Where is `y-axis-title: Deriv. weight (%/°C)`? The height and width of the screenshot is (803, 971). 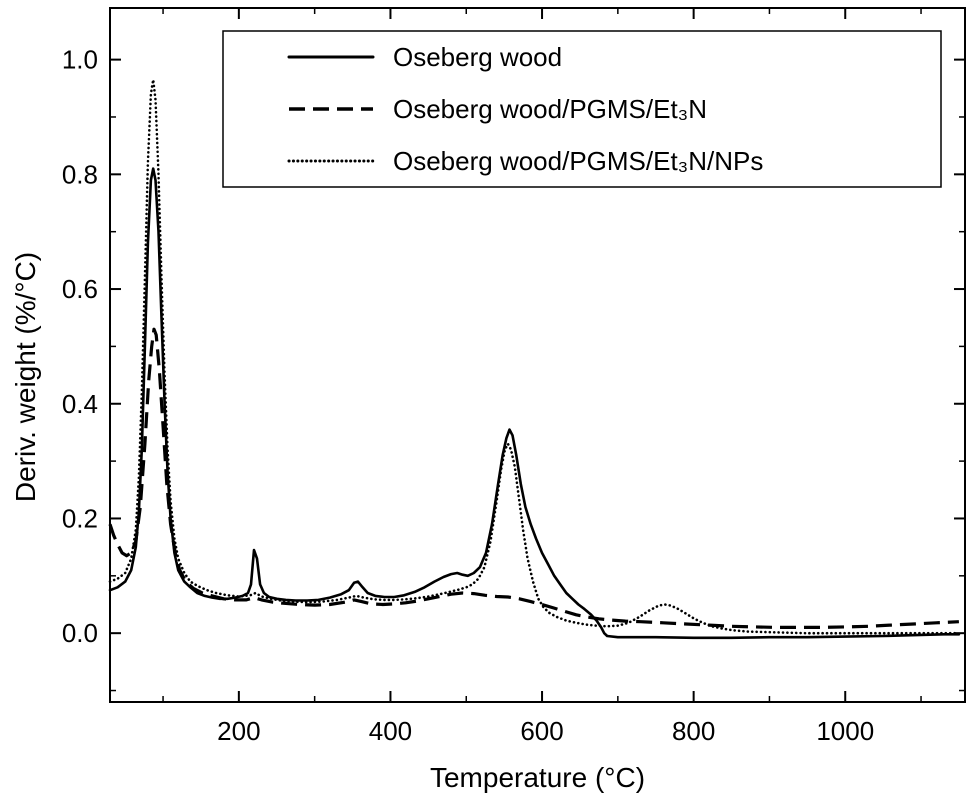 y-axis-title: Deriv. weight (%/°C) is located at coordinates (25, 377).